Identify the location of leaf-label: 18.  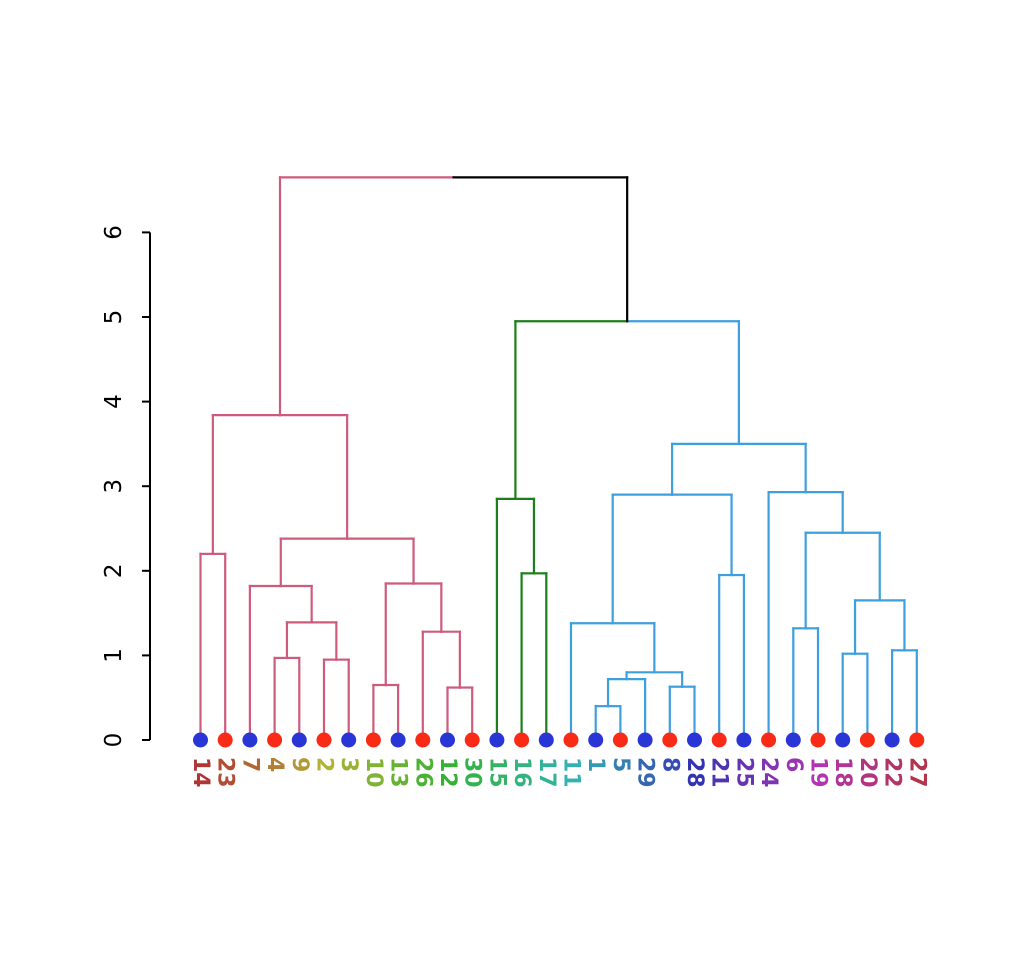
(842, 772).